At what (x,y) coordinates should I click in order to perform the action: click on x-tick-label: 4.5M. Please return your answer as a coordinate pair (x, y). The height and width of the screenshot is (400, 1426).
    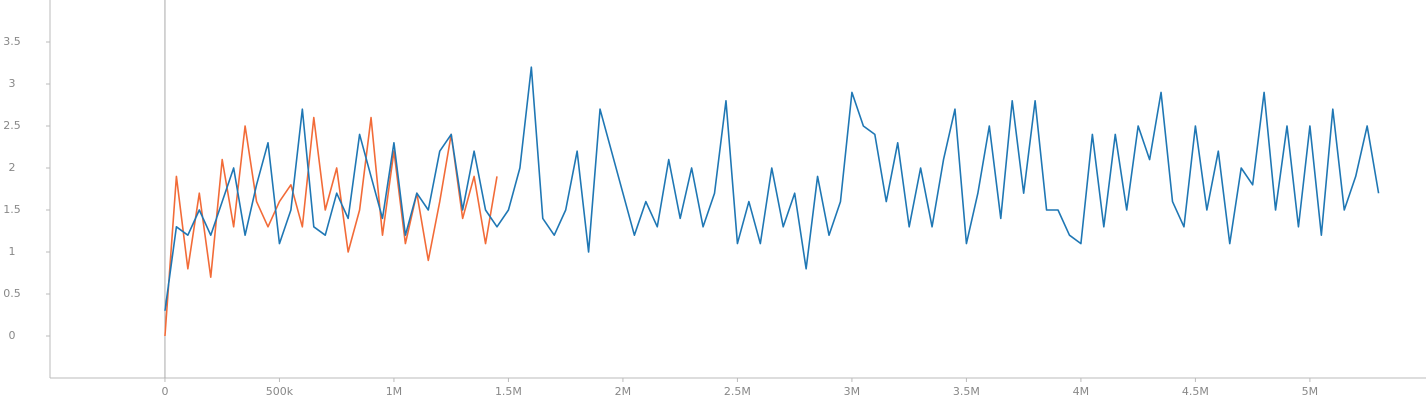
    Looking at the image, I should click on (1195, 391).